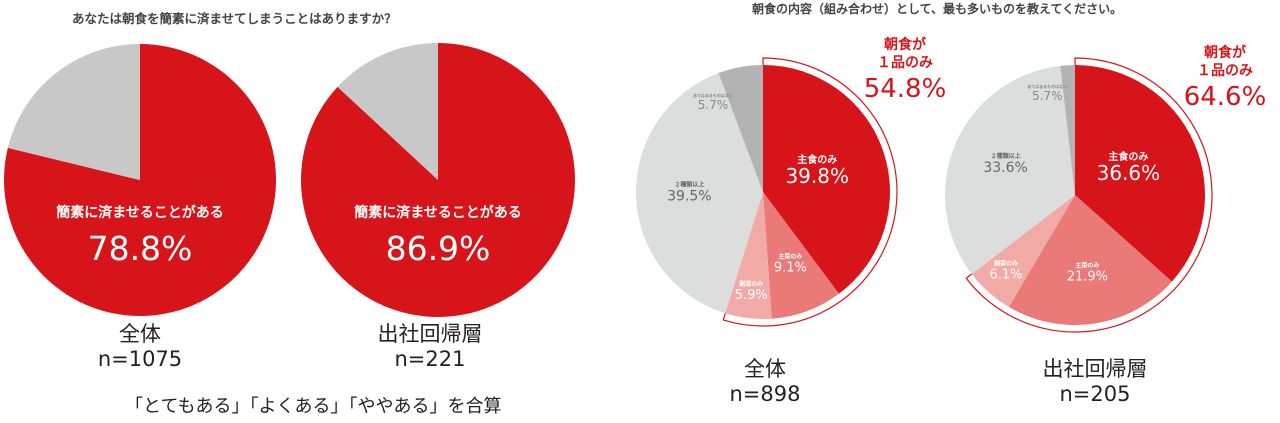 This screenshot has height=423, width=1280. What do you see at coordinates (1005, 168) in the screenshot?
I see `slice-value: 33.6%` at bounding box center [1005, 168].